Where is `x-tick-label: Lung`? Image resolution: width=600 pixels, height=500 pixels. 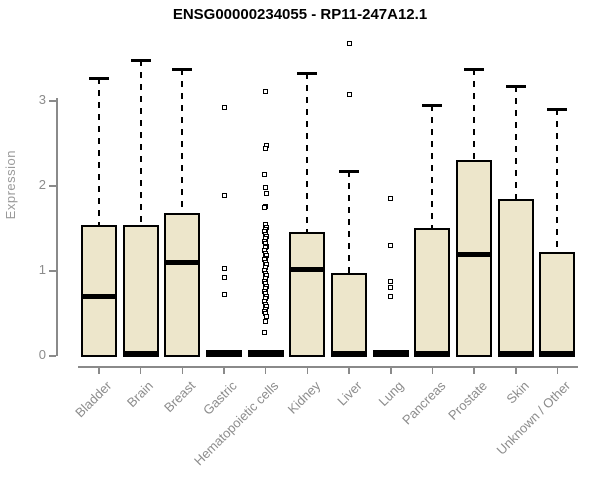
x-tick-label: Lung is located at coordinates (391, 394).